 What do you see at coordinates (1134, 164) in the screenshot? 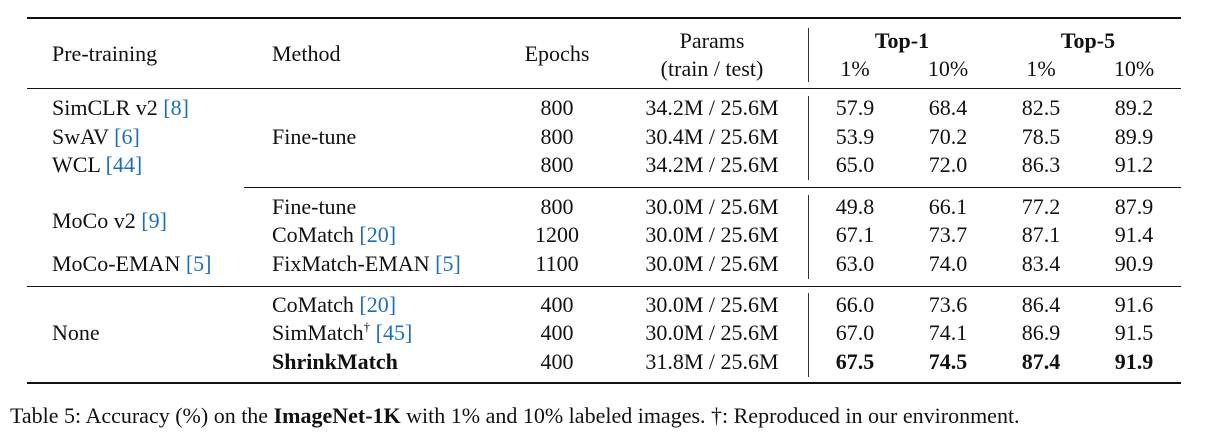
I see `top5-10pct-cell: 91.2` at bounding box center [1134, 164].